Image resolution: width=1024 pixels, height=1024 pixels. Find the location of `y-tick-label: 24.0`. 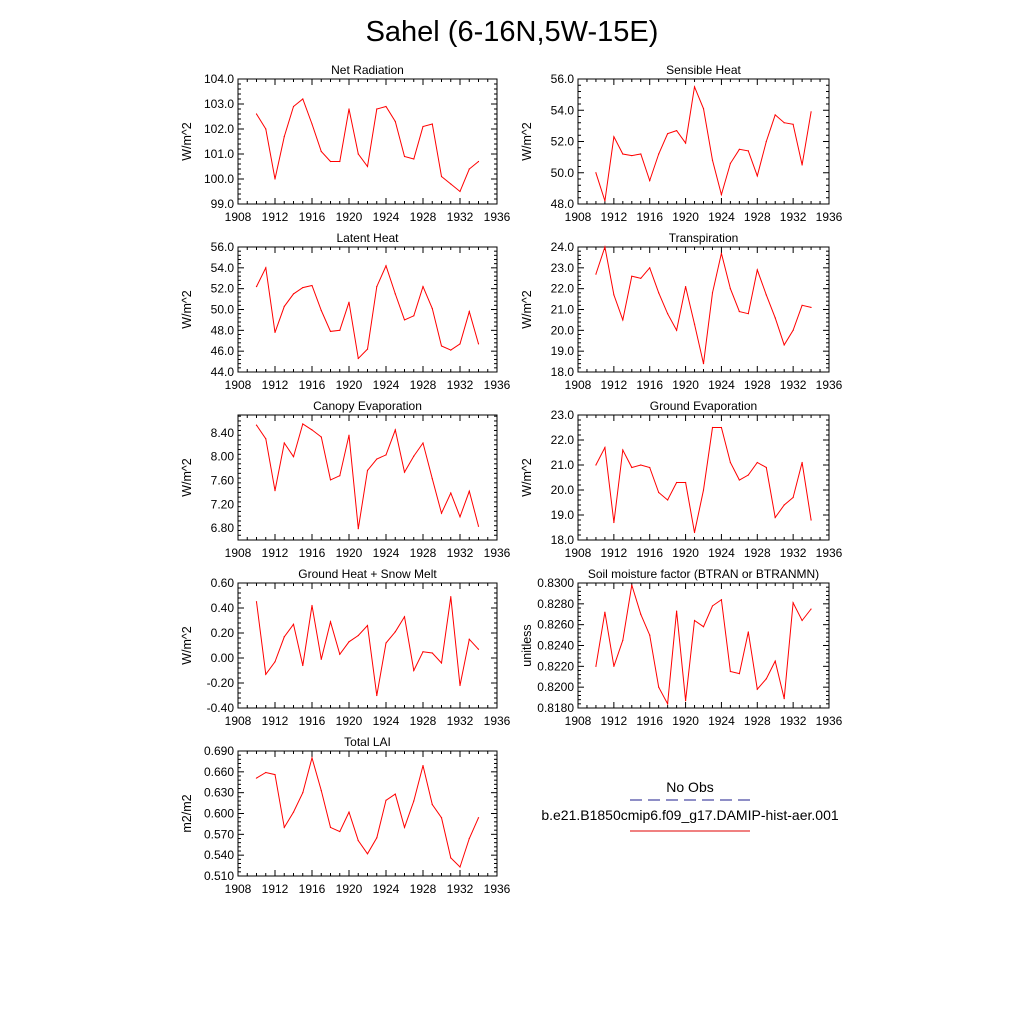

y-tick-label: 24.0 is located at coordinates (563, 247).